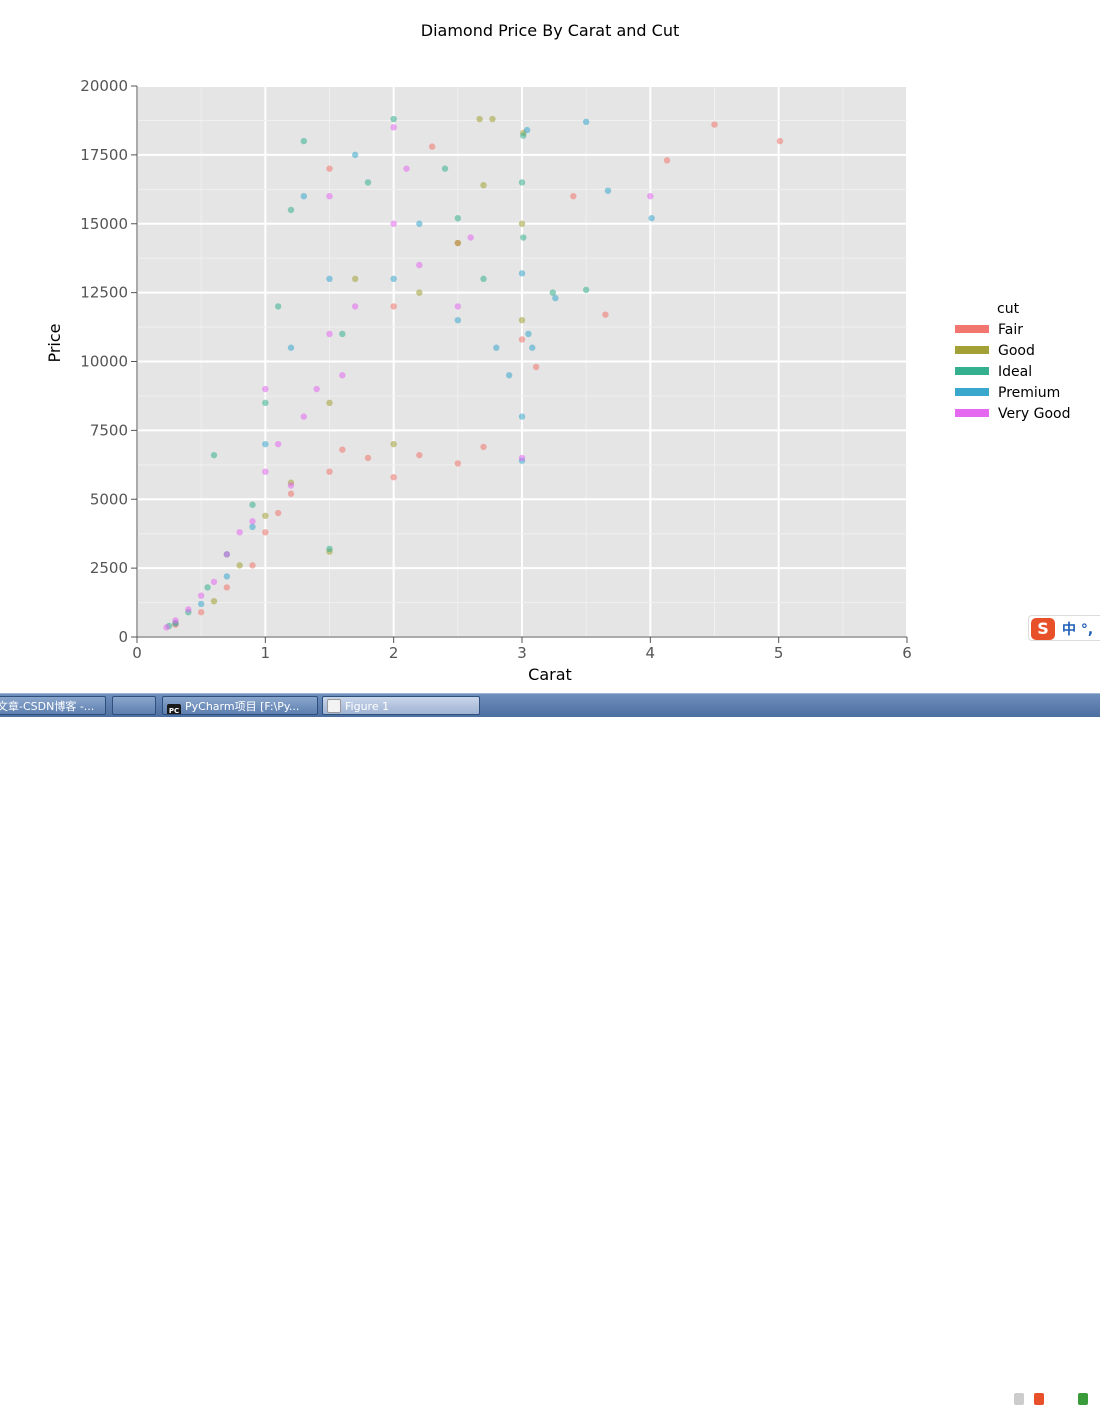 This screenshot has width=1100, height=1409. I want to click on legend-title: cut, so click(1008, 309).